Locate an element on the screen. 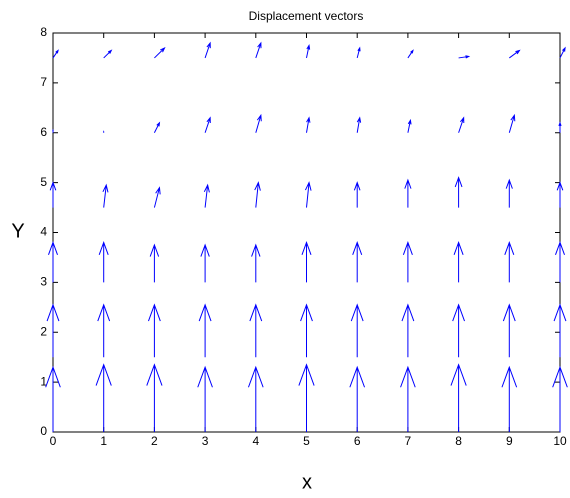  chart-title: Displacement vectors is located at coordinates (306, 16).